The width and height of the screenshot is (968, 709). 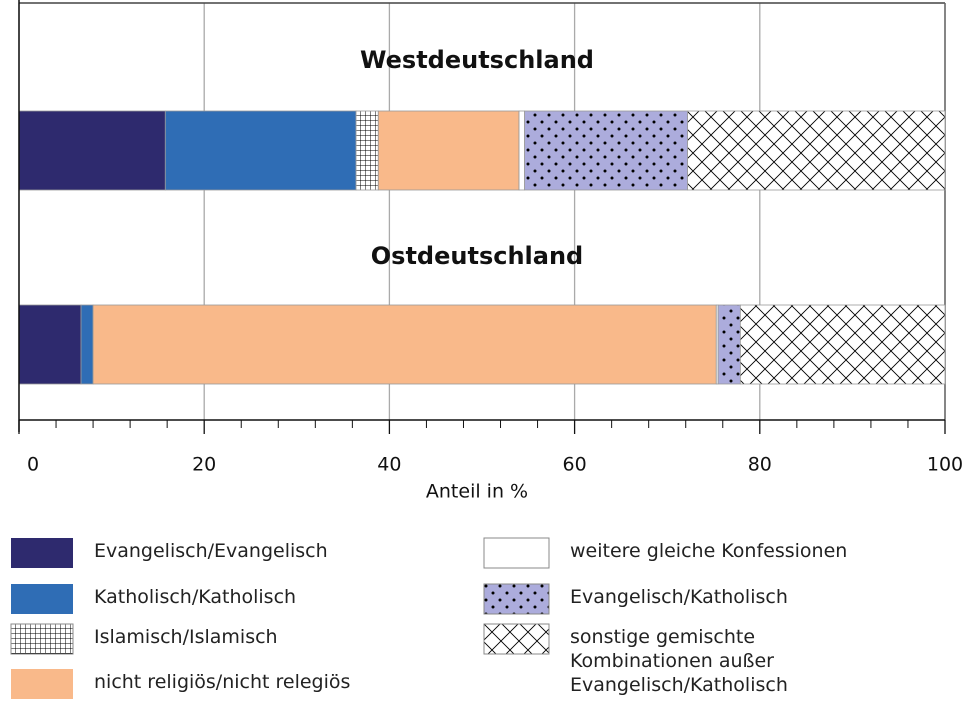 I want to click on x-tick-label: 20, so click(x=204, y=465).